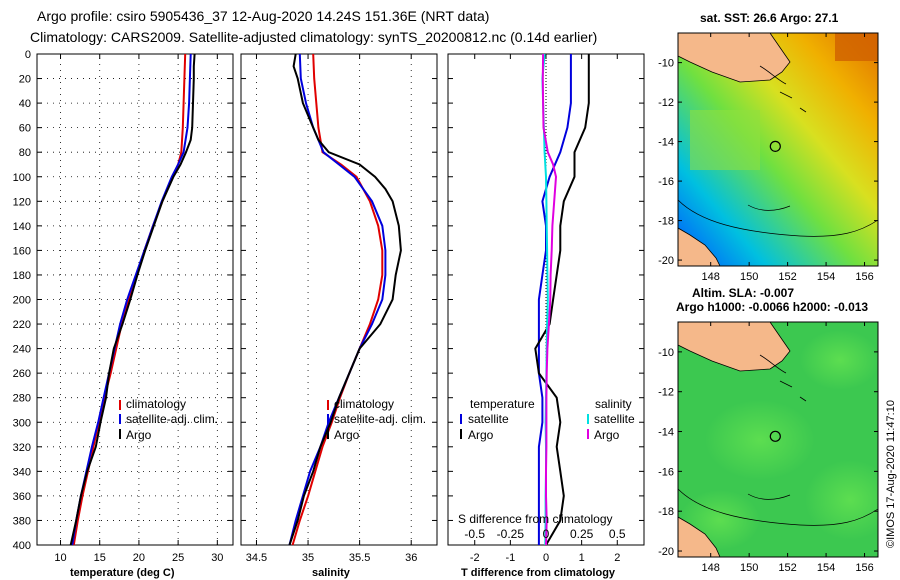  Describe the element at coordinates (749, 568) in the screenshot. I see `map-x-tick-label: 150` at that location.